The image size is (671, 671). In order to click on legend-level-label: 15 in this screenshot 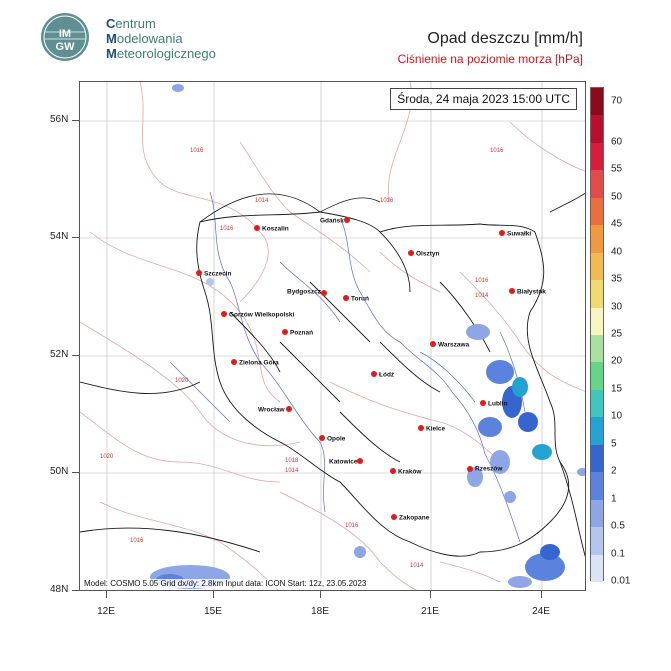, I will do `click(617, 389)`.